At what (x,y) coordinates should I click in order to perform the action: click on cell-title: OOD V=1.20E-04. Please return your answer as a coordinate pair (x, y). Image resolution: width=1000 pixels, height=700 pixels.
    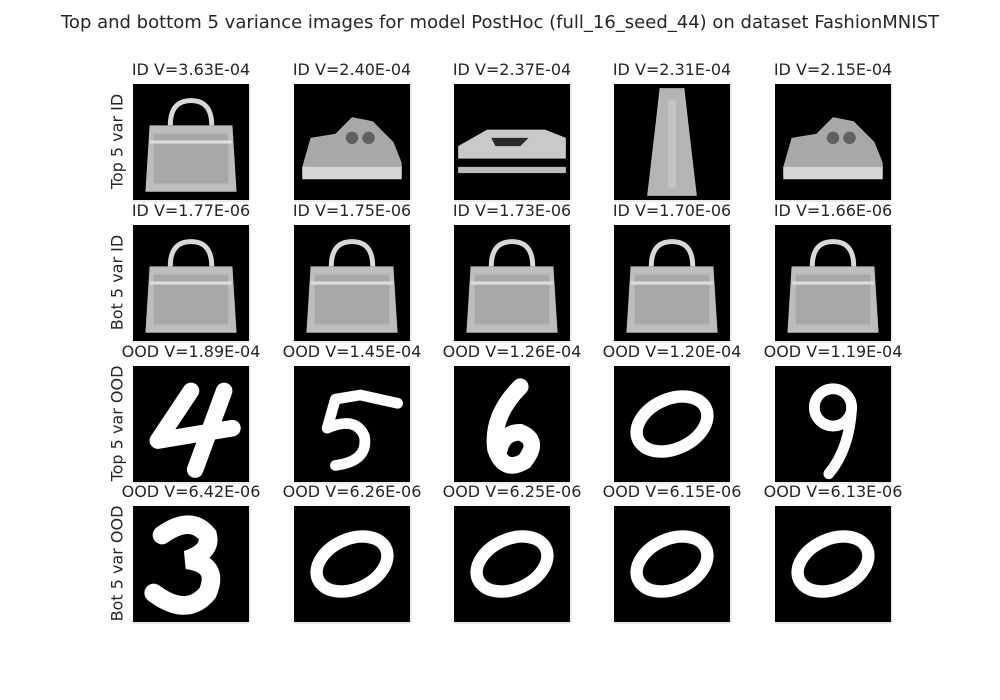
    Looking at the image, I should click on (672, 351).